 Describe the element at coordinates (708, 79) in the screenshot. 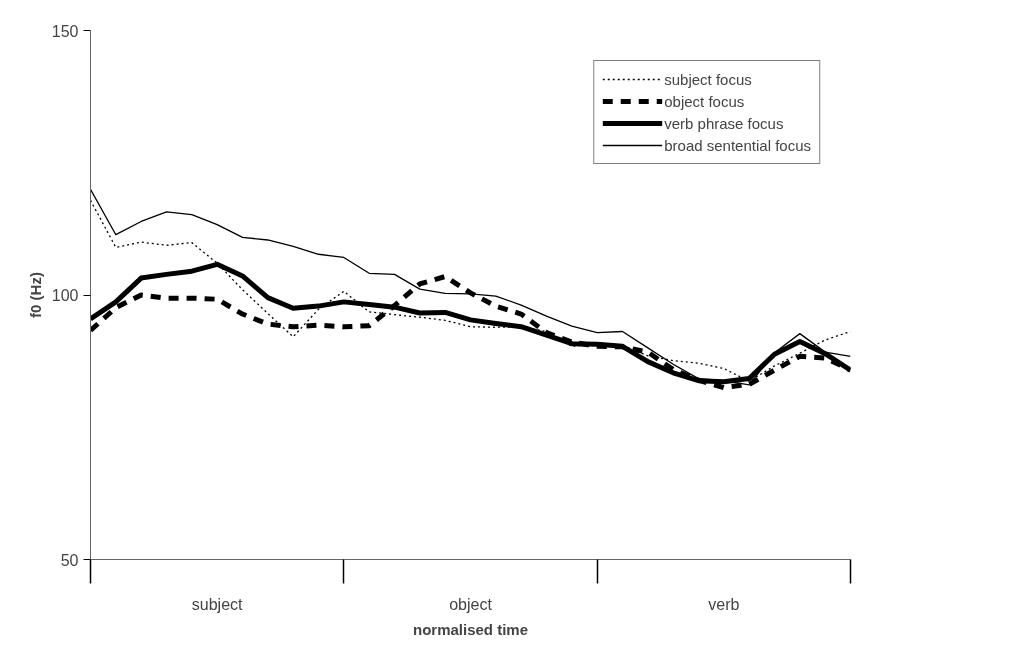

I see `legend-label: subject focus` at that location.